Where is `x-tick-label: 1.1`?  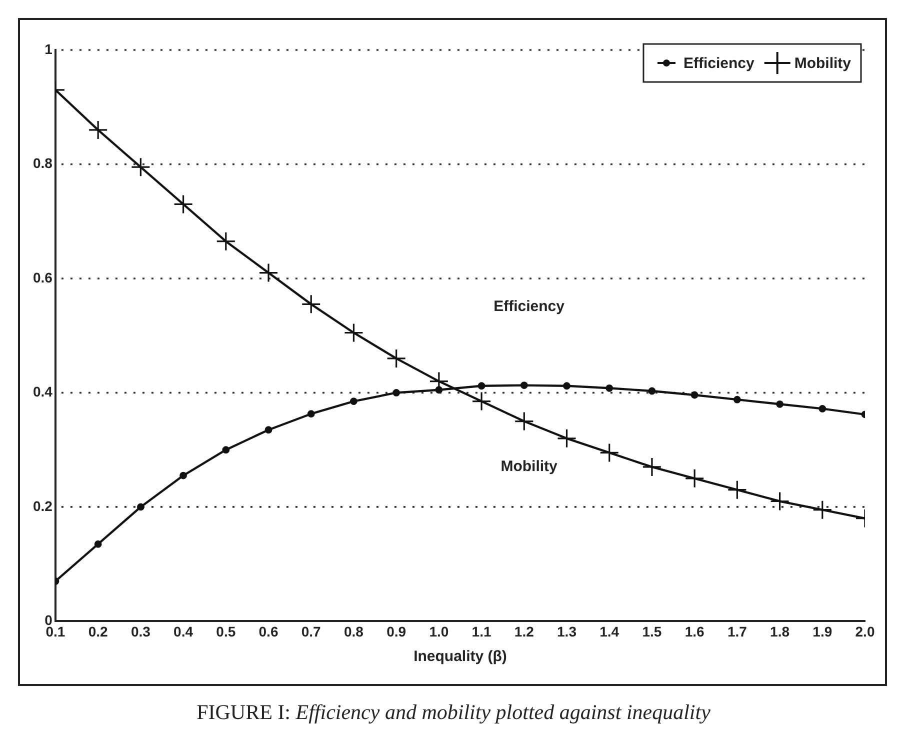 x-tick-label: 1.1 is located at coordinates (482, 631).